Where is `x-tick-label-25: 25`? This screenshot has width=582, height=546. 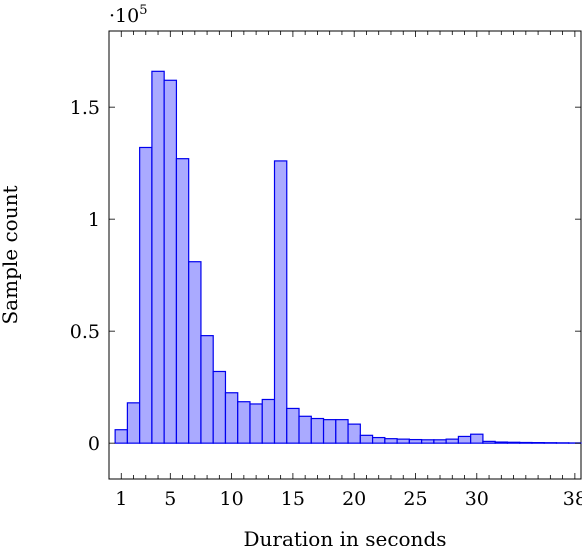 x-tick-label-25: 25 is located at coordinates (415, 499).